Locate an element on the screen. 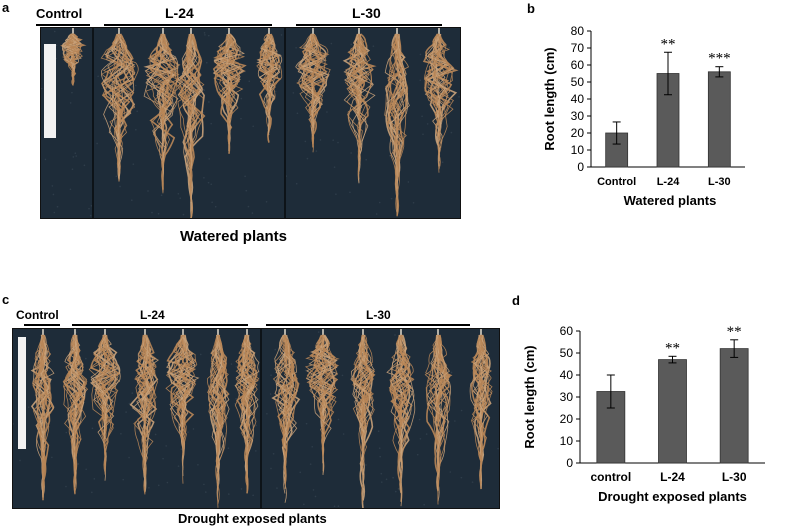 This screenshot has height=527, width=787. group-bar-control-a is located at coordinates (63, 25).